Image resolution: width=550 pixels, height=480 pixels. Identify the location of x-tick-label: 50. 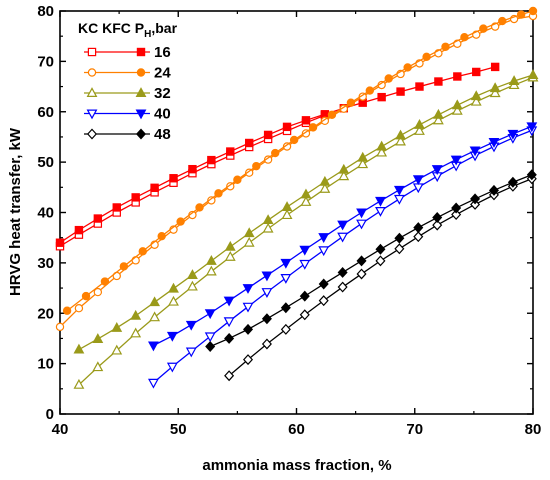
(178, 429).